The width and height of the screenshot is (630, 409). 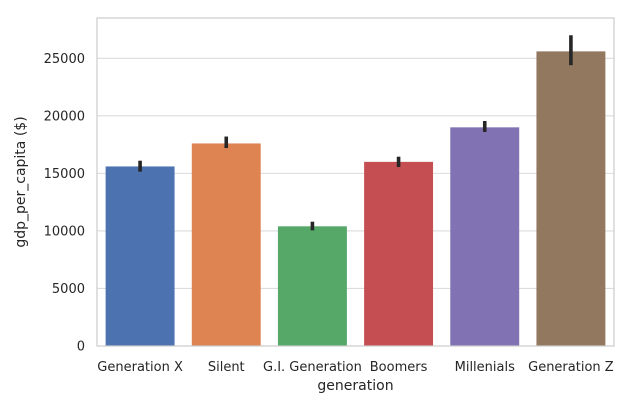 I want to click on x-axis-title: generation, so click(x=355, y=386).